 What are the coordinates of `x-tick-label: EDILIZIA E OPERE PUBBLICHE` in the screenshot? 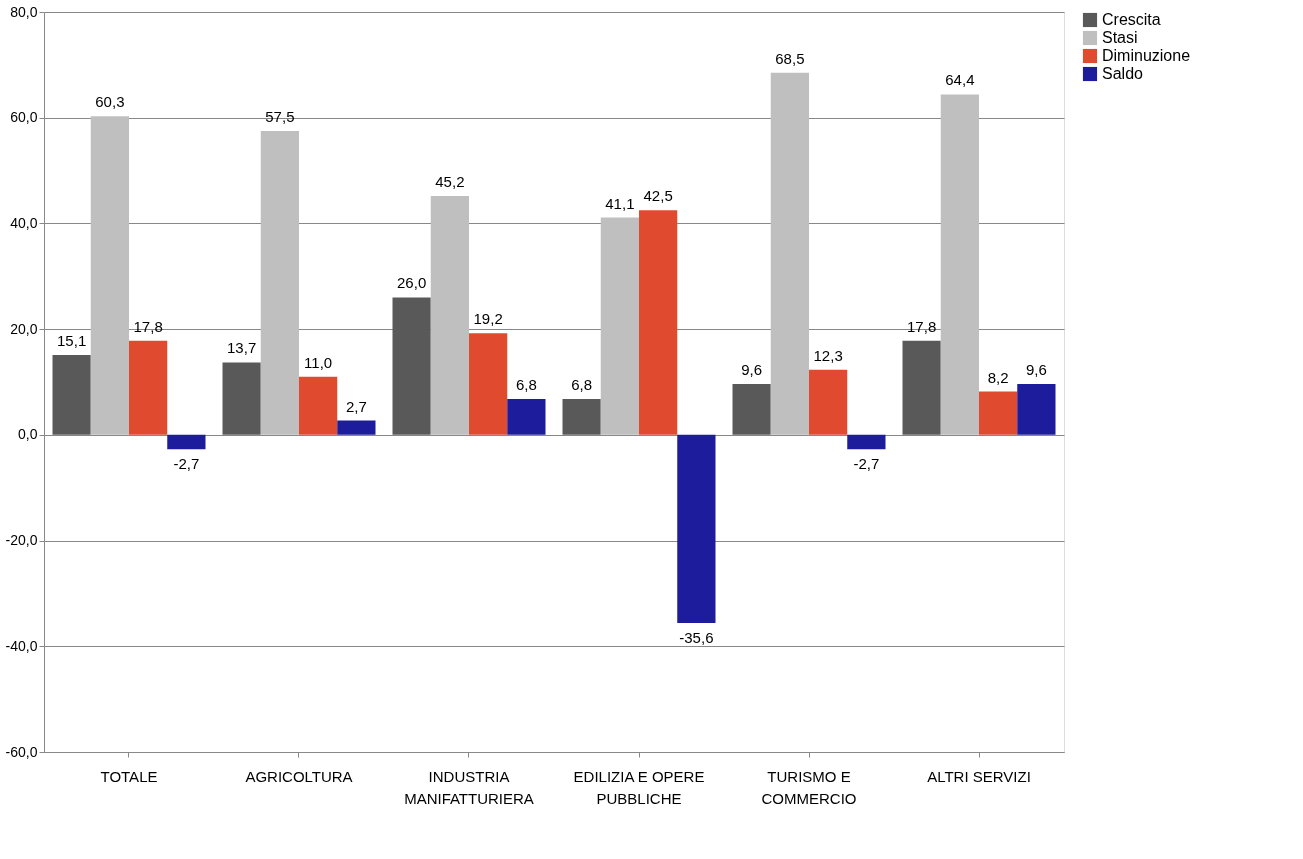 It's located at (639, 787).